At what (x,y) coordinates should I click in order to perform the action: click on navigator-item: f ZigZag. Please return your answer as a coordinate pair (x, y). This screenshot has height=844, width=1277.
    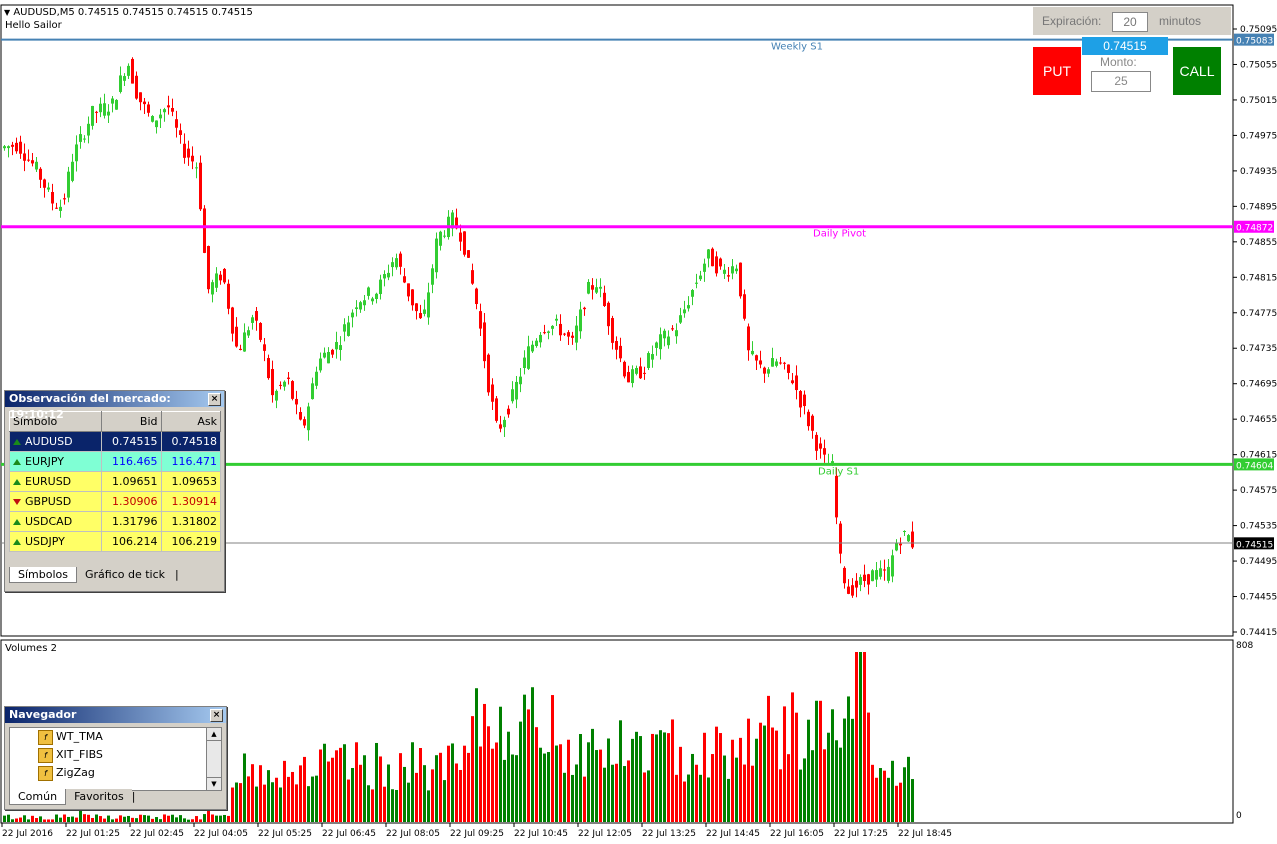
    Looking at the image, I should click on (108, 773).